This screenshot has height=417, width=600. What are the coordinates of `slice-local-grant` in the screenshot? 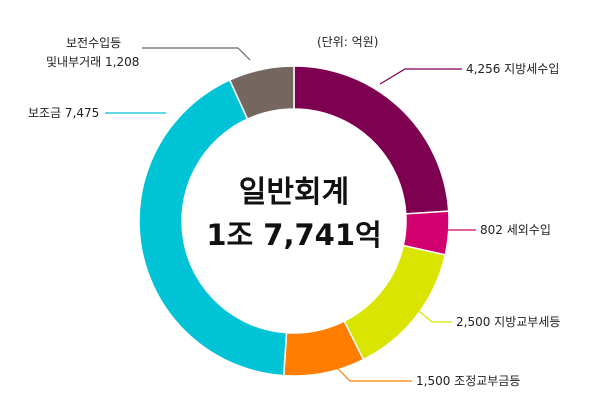 It's located at (395, 302).